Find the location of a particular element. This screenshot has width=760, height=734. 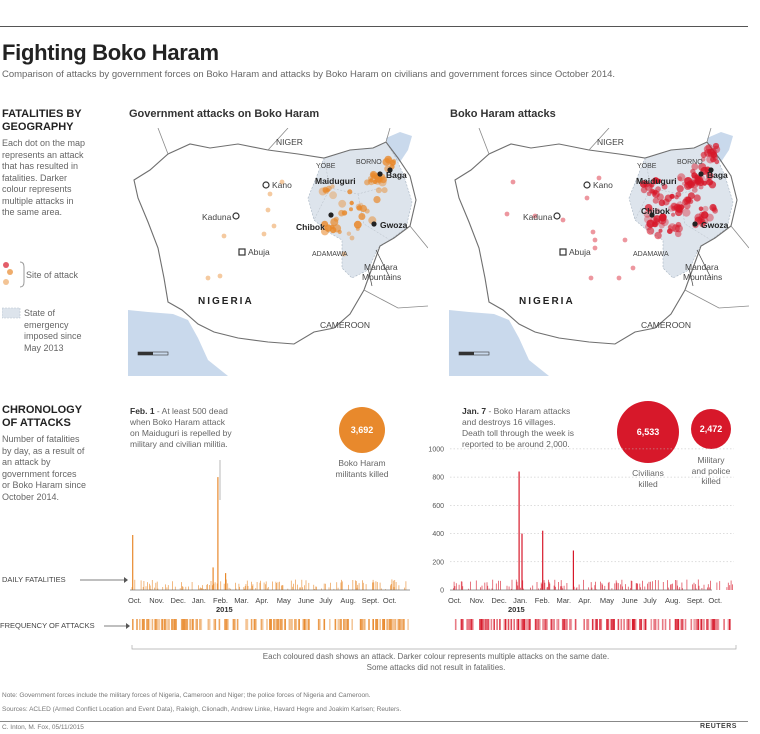

label-niger: NIGER is located at coordinates (289, 142).